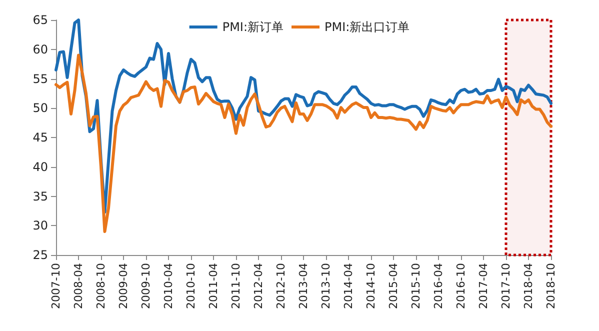 The width and height of the screenshot is (599, 331). What do you see at coordinates (528, 286) in the screenshot?
I see `x-tick-label: 2018-04` at bounding box center [528, 286].